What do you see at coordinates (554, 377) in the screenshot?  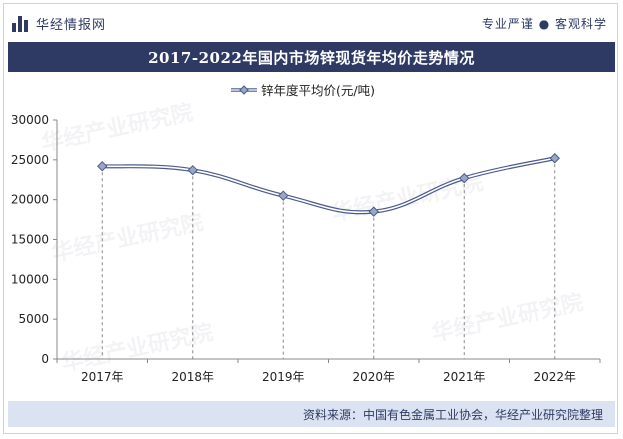 I see `x-tick-label: 2022年` at bounding box center [554, 377].